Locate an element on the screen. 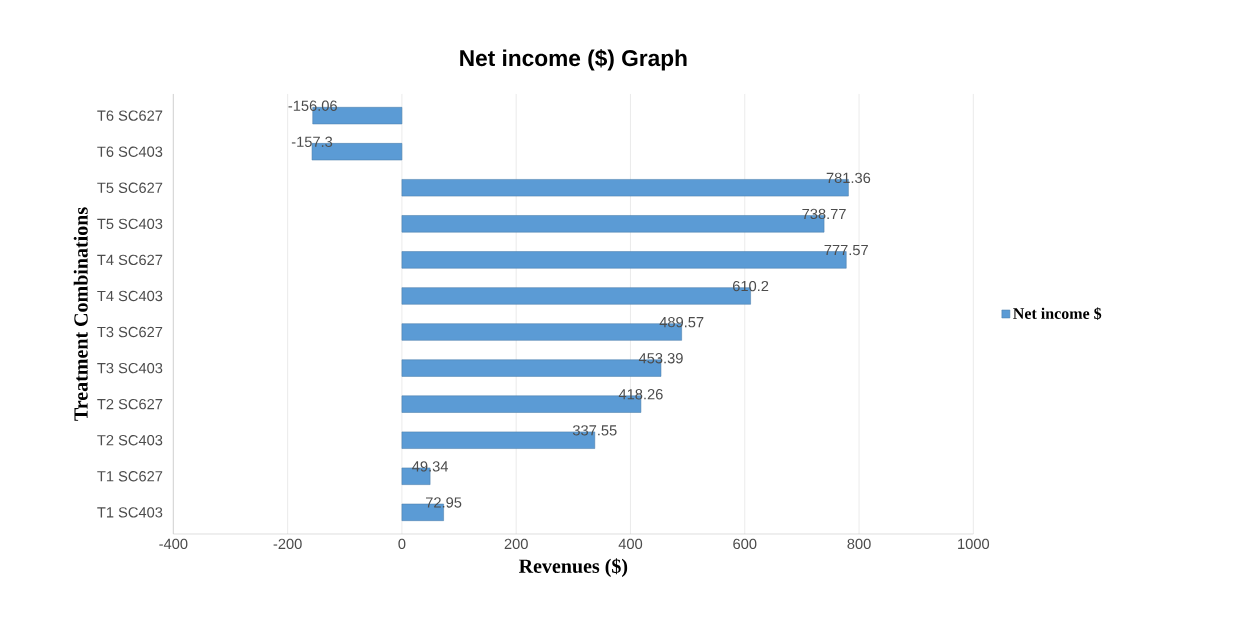  y-tick-label: T6 SC403 is located at coordinates (130, 151).